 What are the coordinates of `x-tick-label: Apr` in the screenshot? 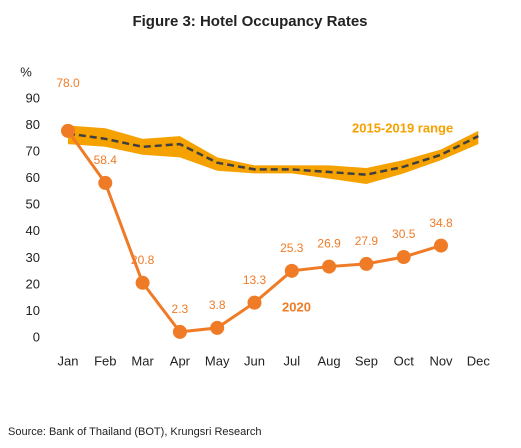 It's located at (180, 360).